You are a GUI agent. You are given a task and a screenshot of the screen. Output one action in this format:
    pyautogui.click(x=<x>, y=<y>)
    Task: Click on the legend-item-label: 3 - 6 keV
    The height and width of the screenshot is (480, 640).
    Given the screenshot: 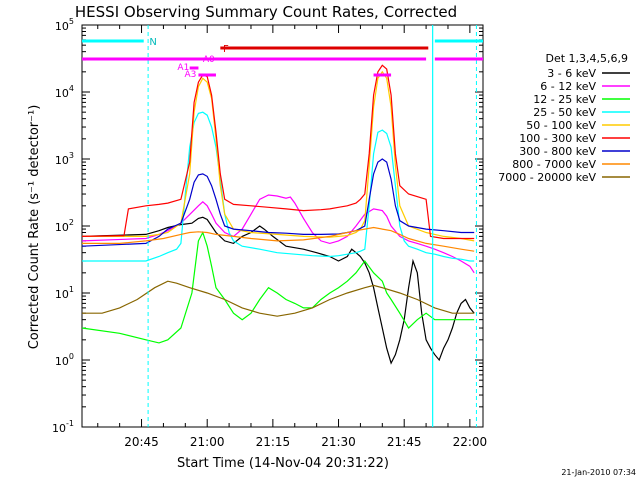 What is the action you would take?
    pyautogui.click(x=571, y=73)
    